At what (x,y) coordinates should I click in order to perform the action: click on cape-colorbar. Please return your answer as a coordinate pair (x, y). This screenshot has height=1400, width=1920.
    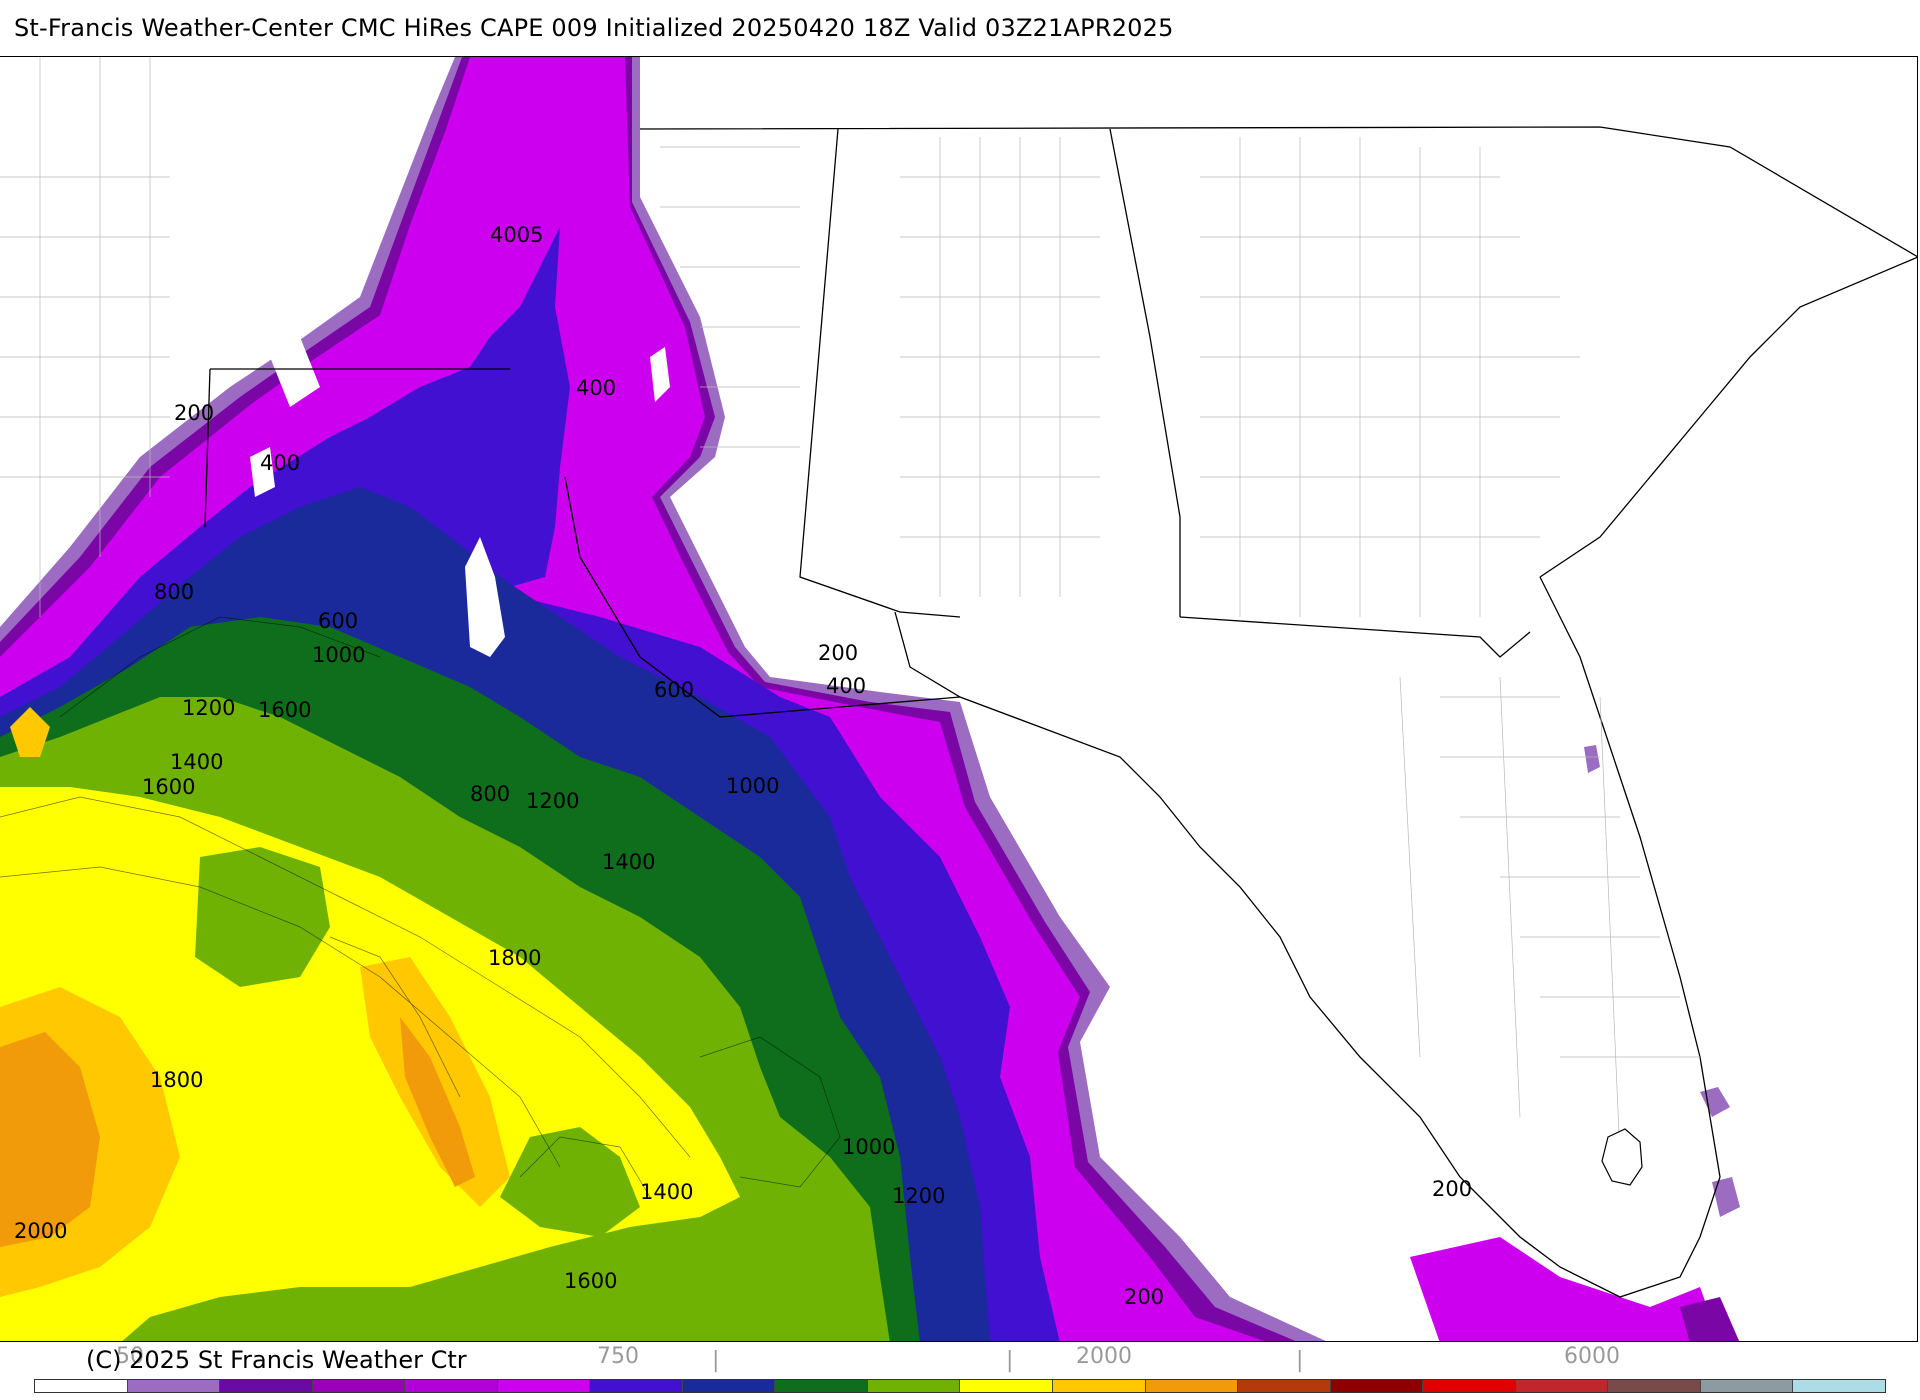
    Looking at the image, I should click on (960, 1386).